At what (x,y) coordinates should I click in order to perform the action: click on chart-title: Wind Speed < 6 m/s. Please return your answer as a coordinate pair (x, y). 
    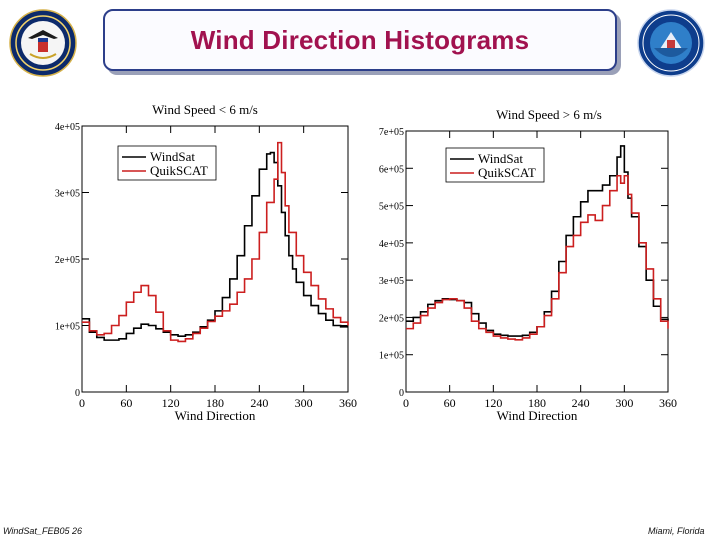
    Looking at the image, I should click on (205, 109).